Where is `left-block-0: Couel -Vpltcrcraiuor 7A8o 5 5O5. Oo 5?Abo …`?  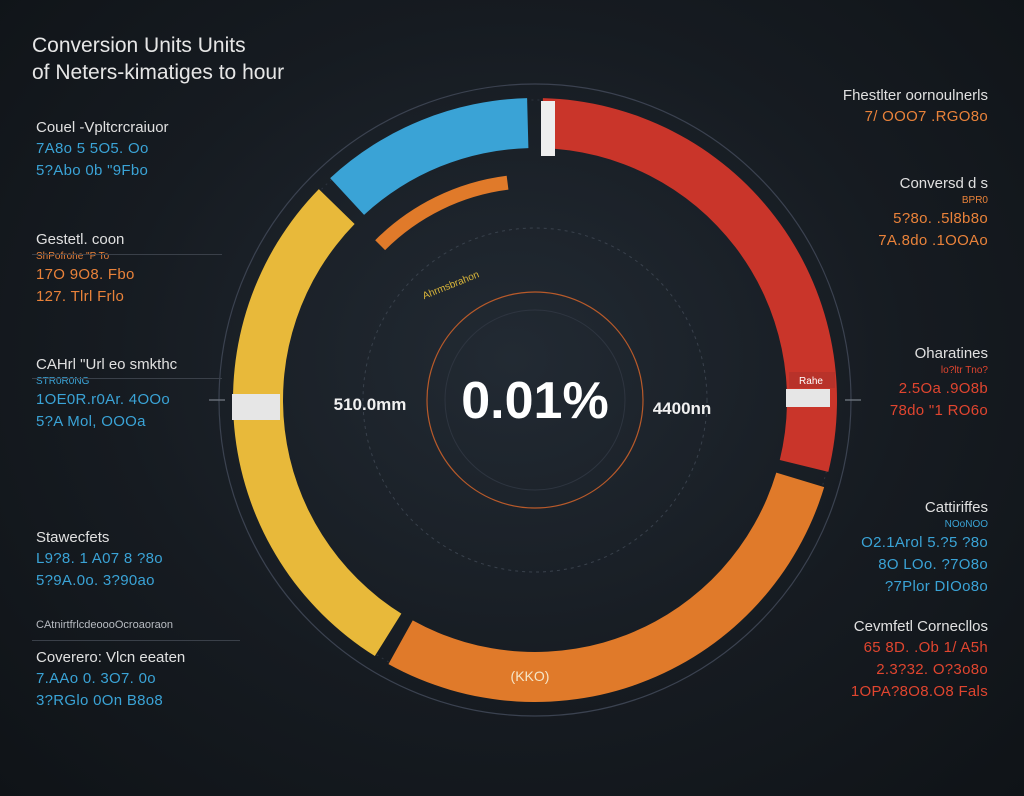 left-block-0: Couel -Vpltcrcraiuor 7A8o 5 5O5. Oo 5?Abo … is located at coordinates (102, 150).